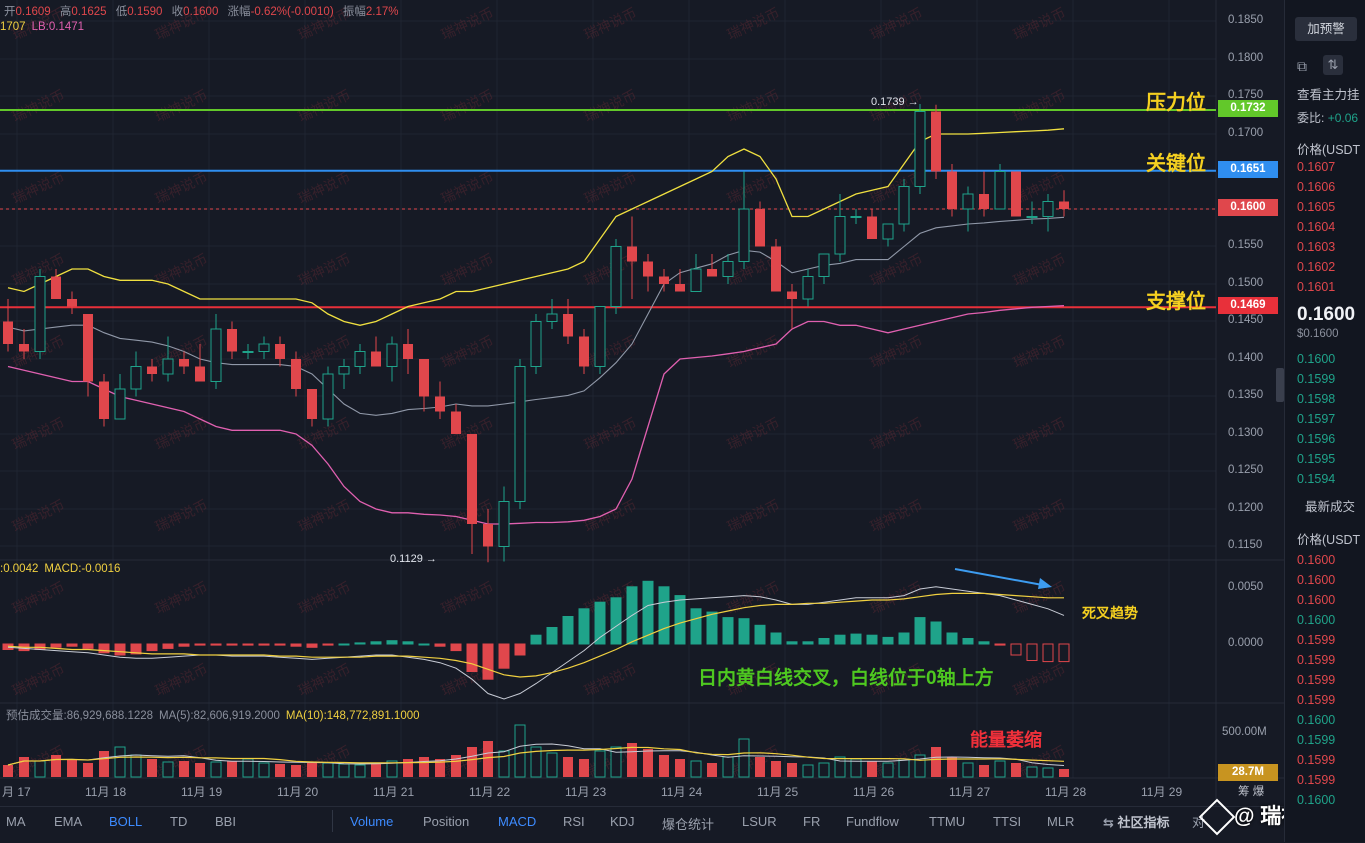 The image size is (1365, 843). I want to click on low-value: 0.1590, so click(145, 12).